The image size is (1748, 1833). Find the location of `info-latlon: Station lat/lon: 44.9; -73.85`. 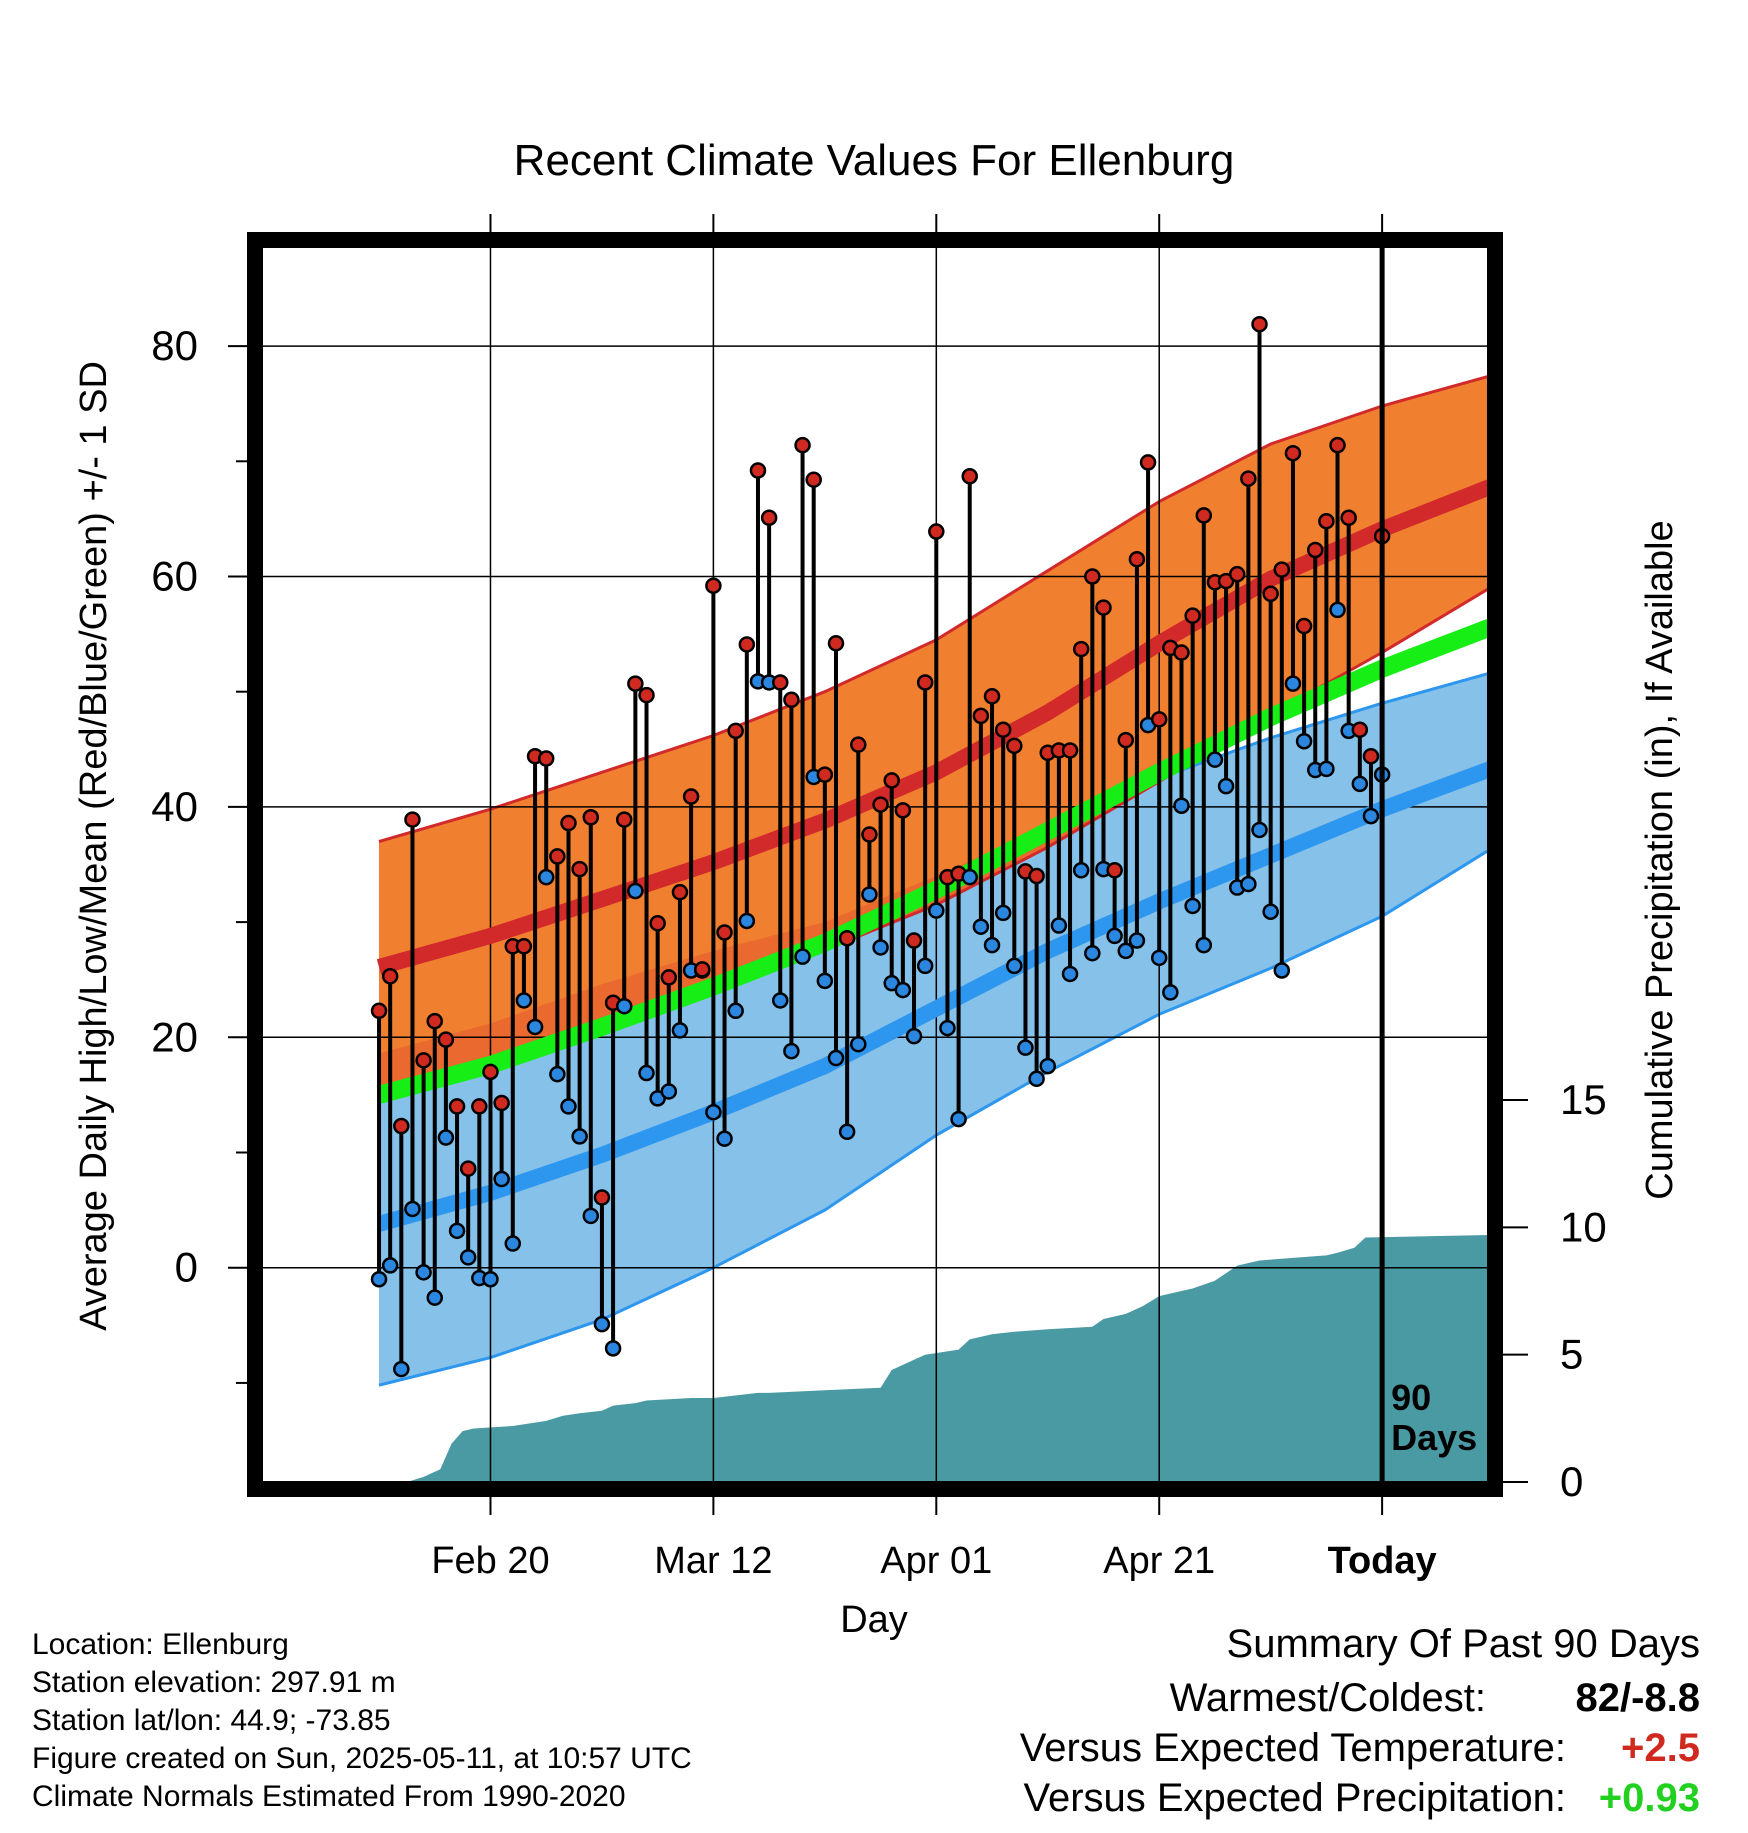

info-latlon: Station lat/lon: 44.9; -73.85 is located at coordinates (211, 1720).